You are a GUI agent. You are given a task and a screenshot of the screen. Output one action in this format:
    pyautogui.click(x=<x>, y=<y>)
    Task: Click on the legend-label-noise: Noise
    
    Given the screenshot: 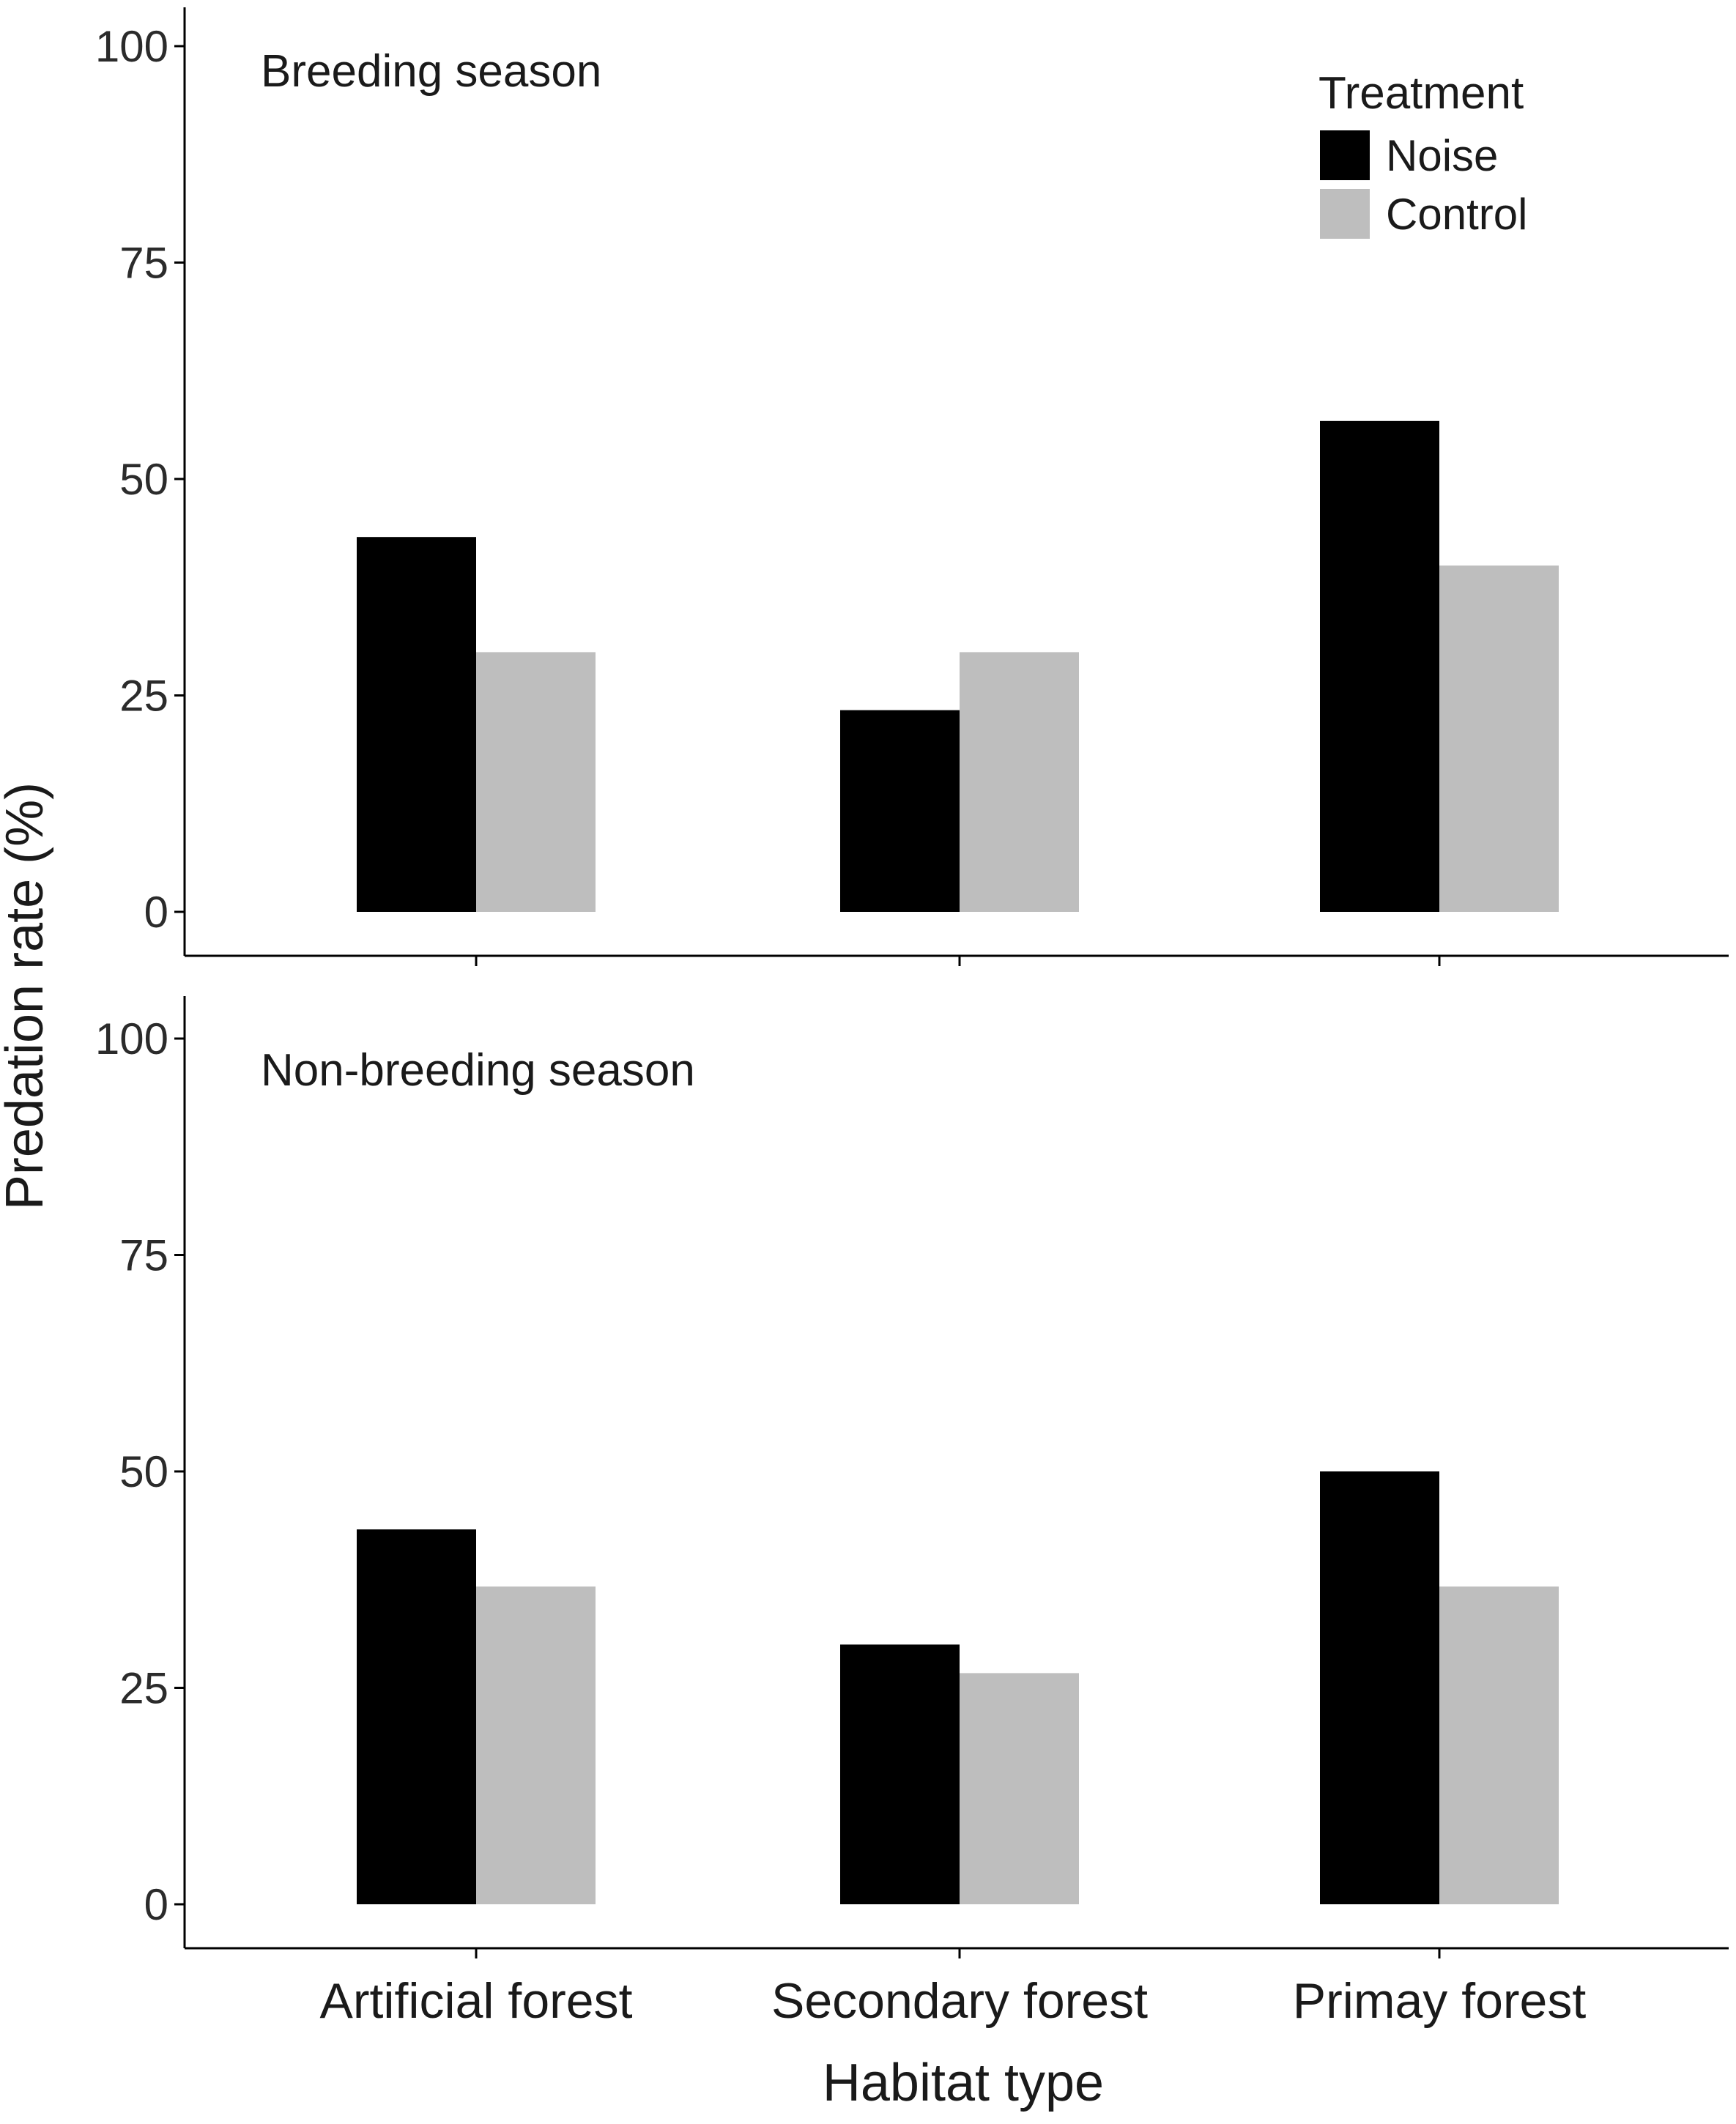 What is the action you would take?
    pyautogui.click(x=1442, y=155)
    